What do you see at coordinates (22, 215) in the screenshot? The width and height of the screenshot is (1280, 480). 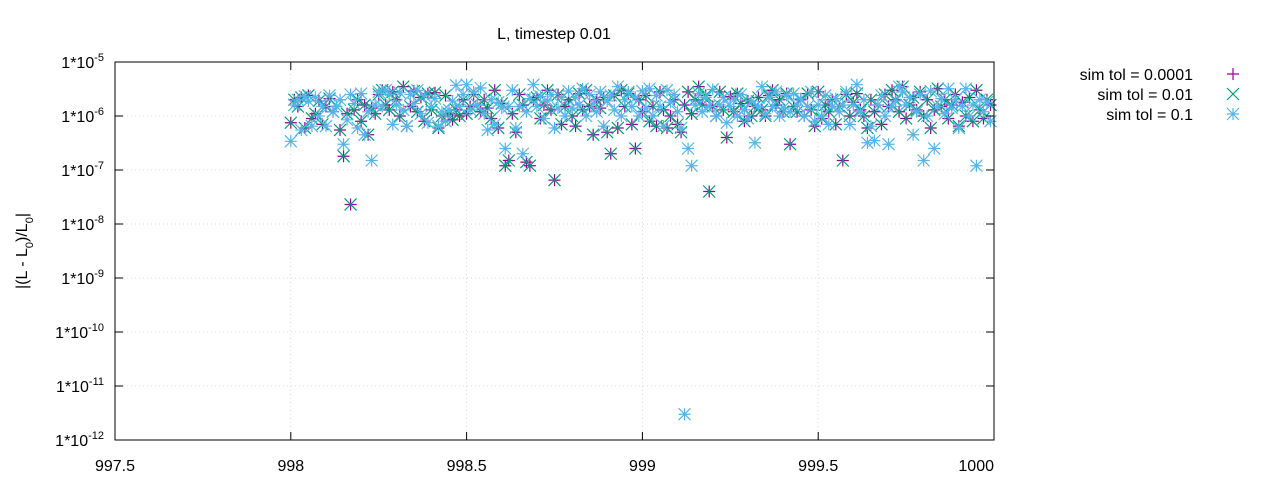 I see `y-axis-label-part: |` at bounding box center [22, 215].